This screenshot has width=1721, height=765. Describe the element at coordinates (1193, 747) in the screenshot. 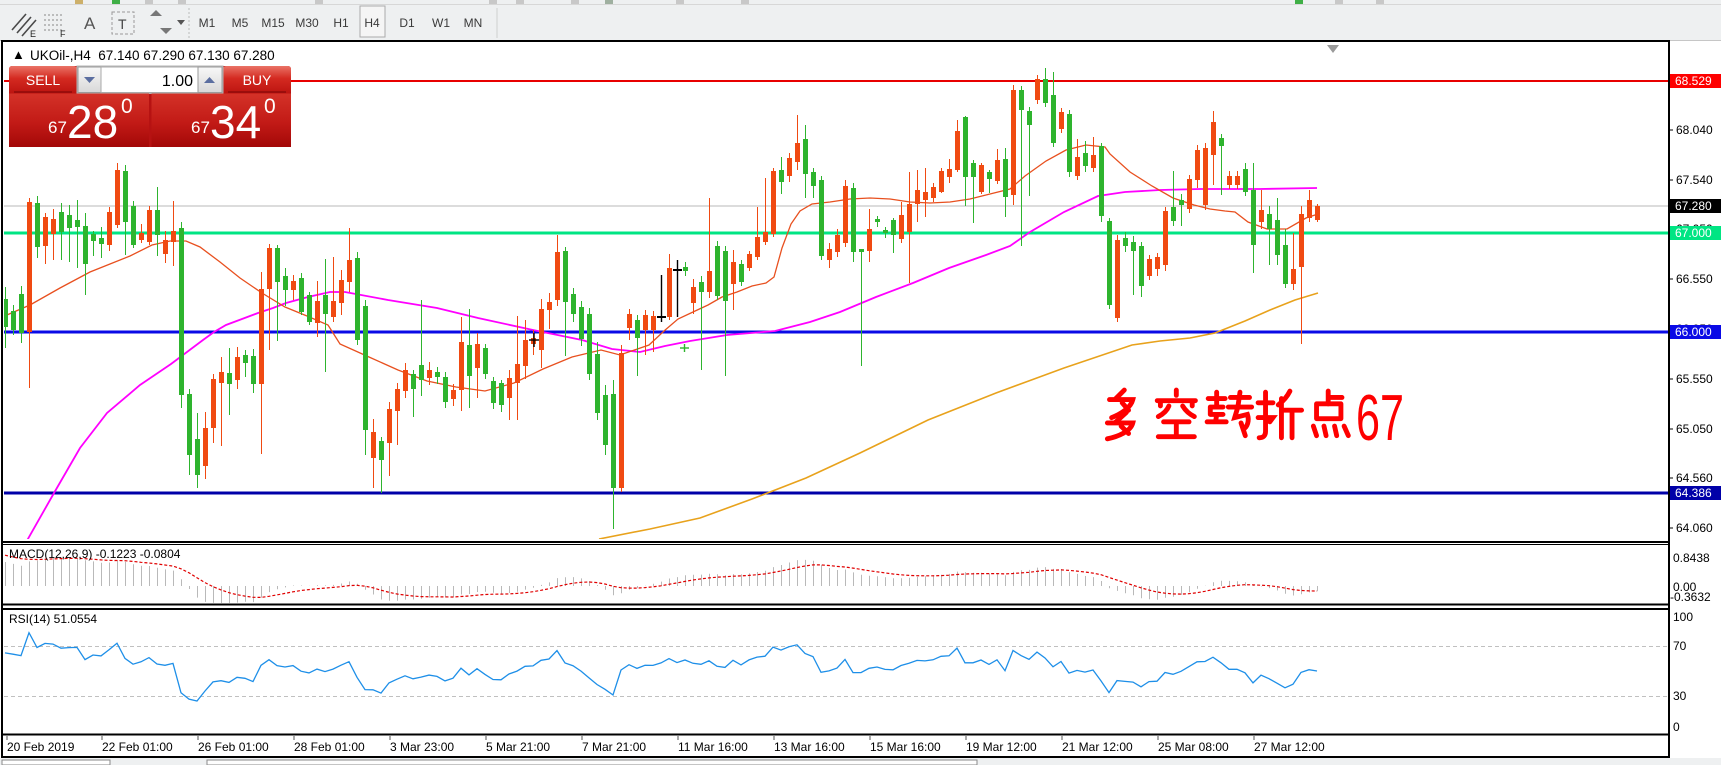

I see `svg-text: 25 Mar 08:00` at that location.